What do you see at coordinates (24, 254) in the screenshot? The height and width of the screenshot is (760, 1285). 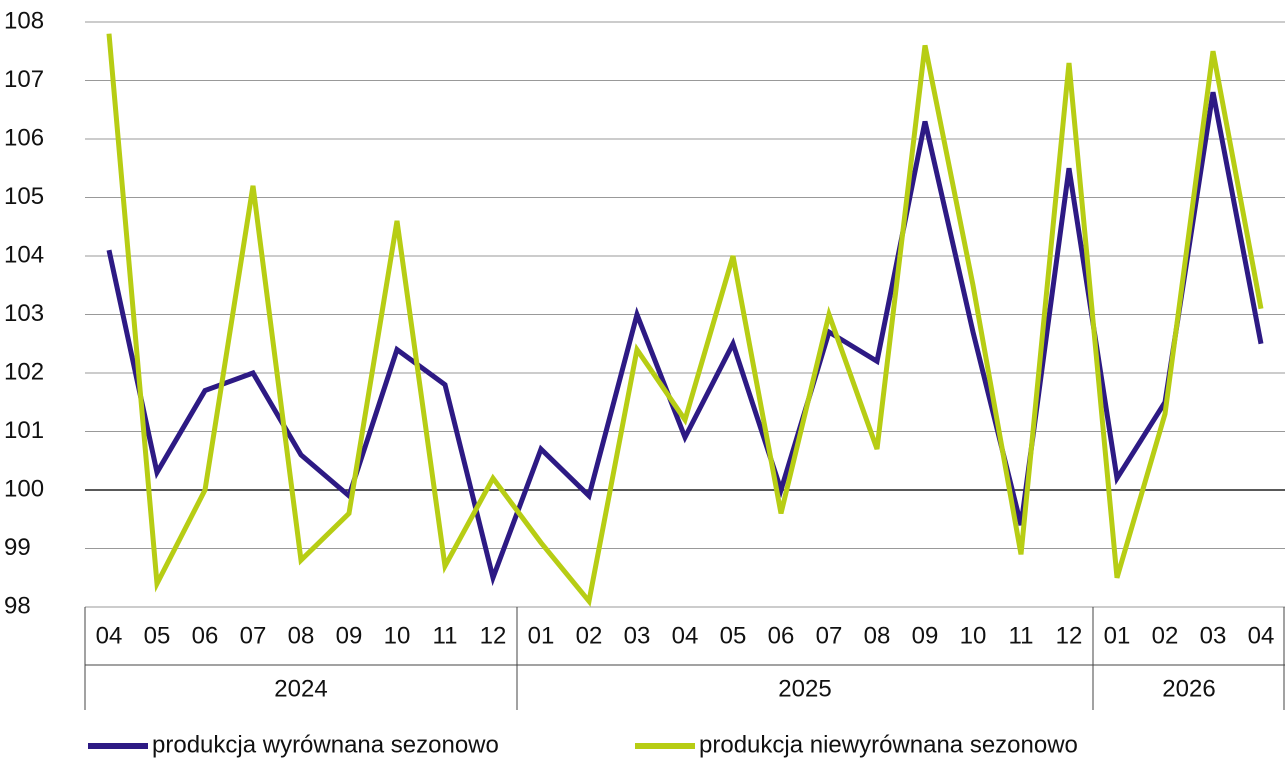 I see `y-tick-label: 104` at bounding box center [24, 254].